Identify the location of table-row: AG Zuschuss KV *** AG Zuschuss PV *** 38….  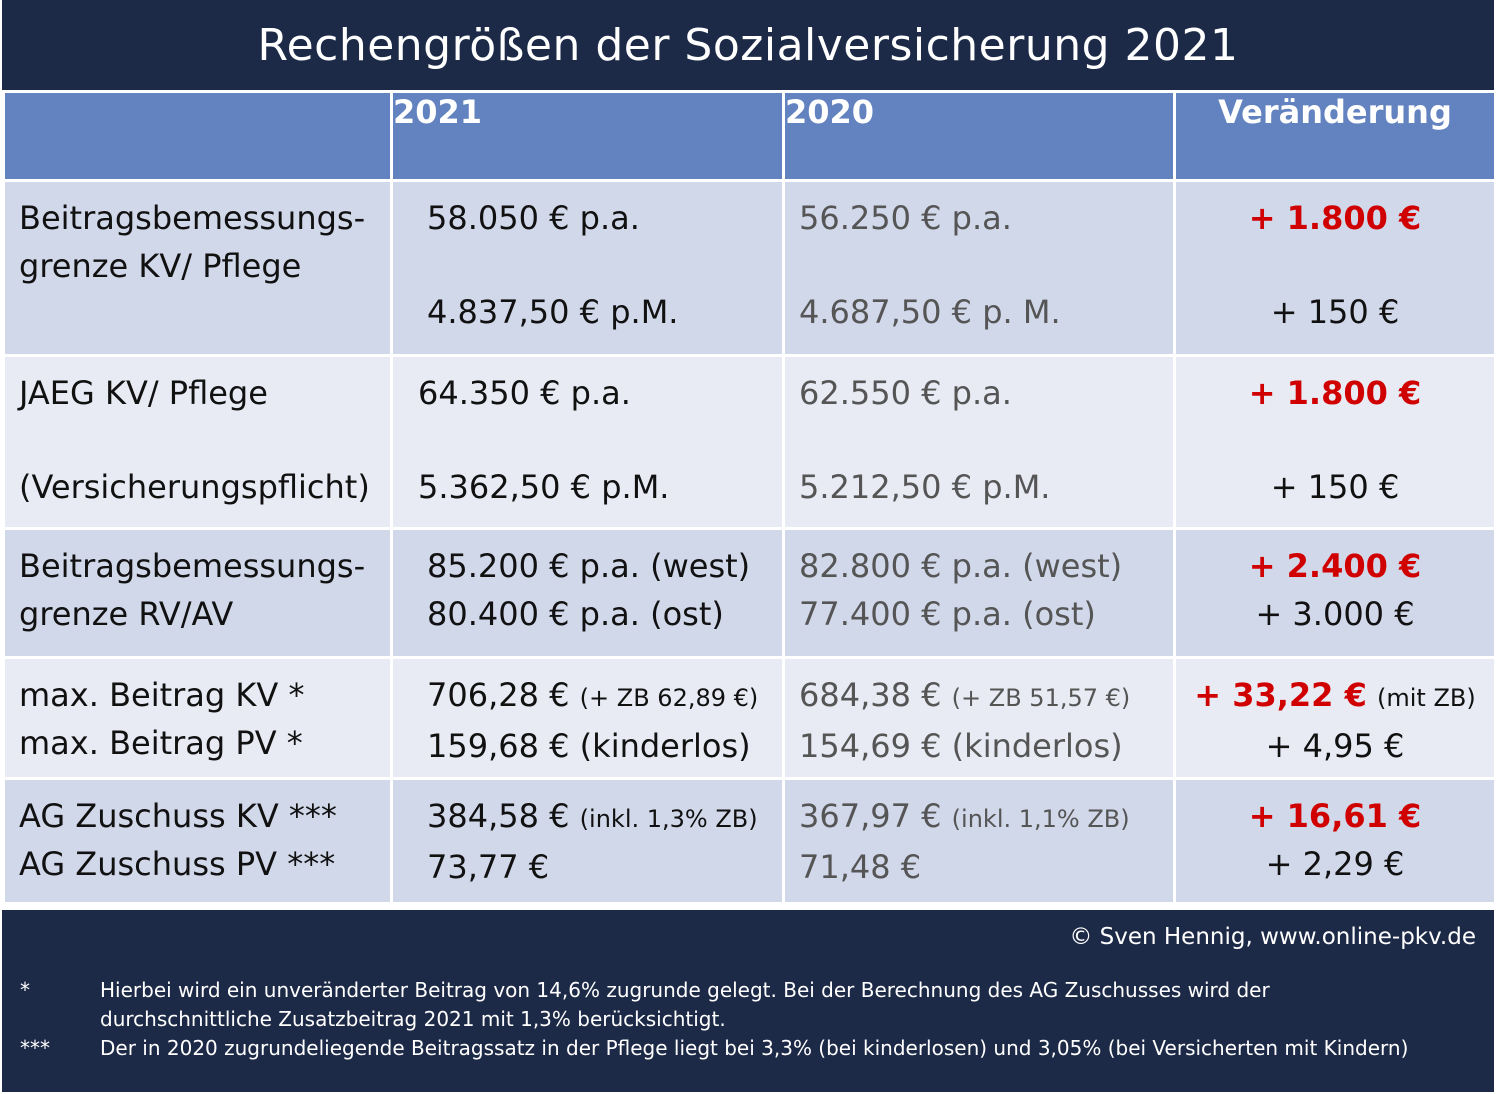
(749, 841).